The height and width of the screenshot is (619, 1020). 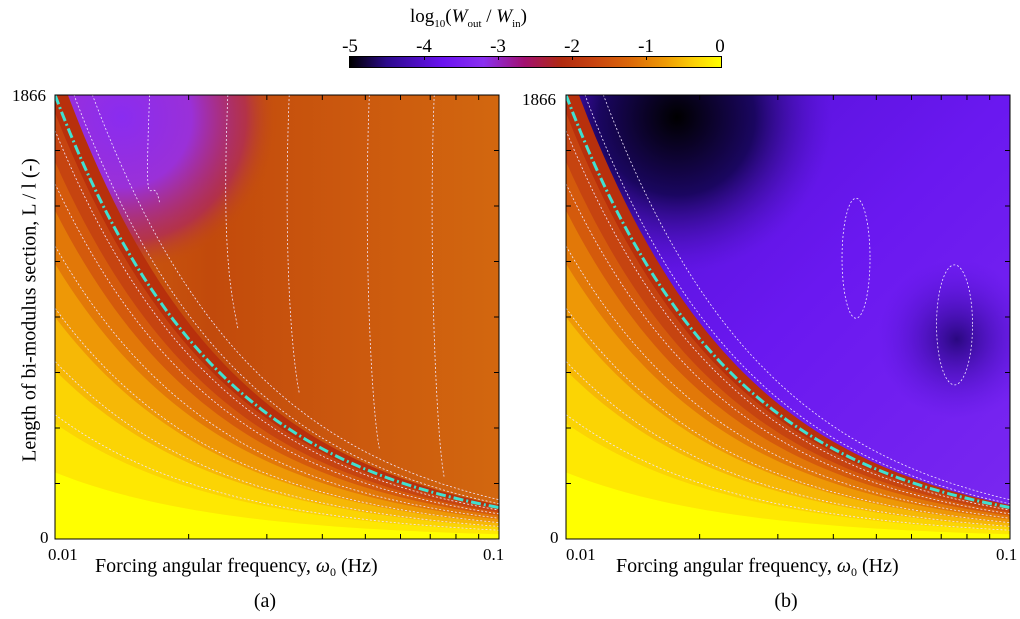 I want to click on colorbar-tick: -4, so click(x=424, y=46).